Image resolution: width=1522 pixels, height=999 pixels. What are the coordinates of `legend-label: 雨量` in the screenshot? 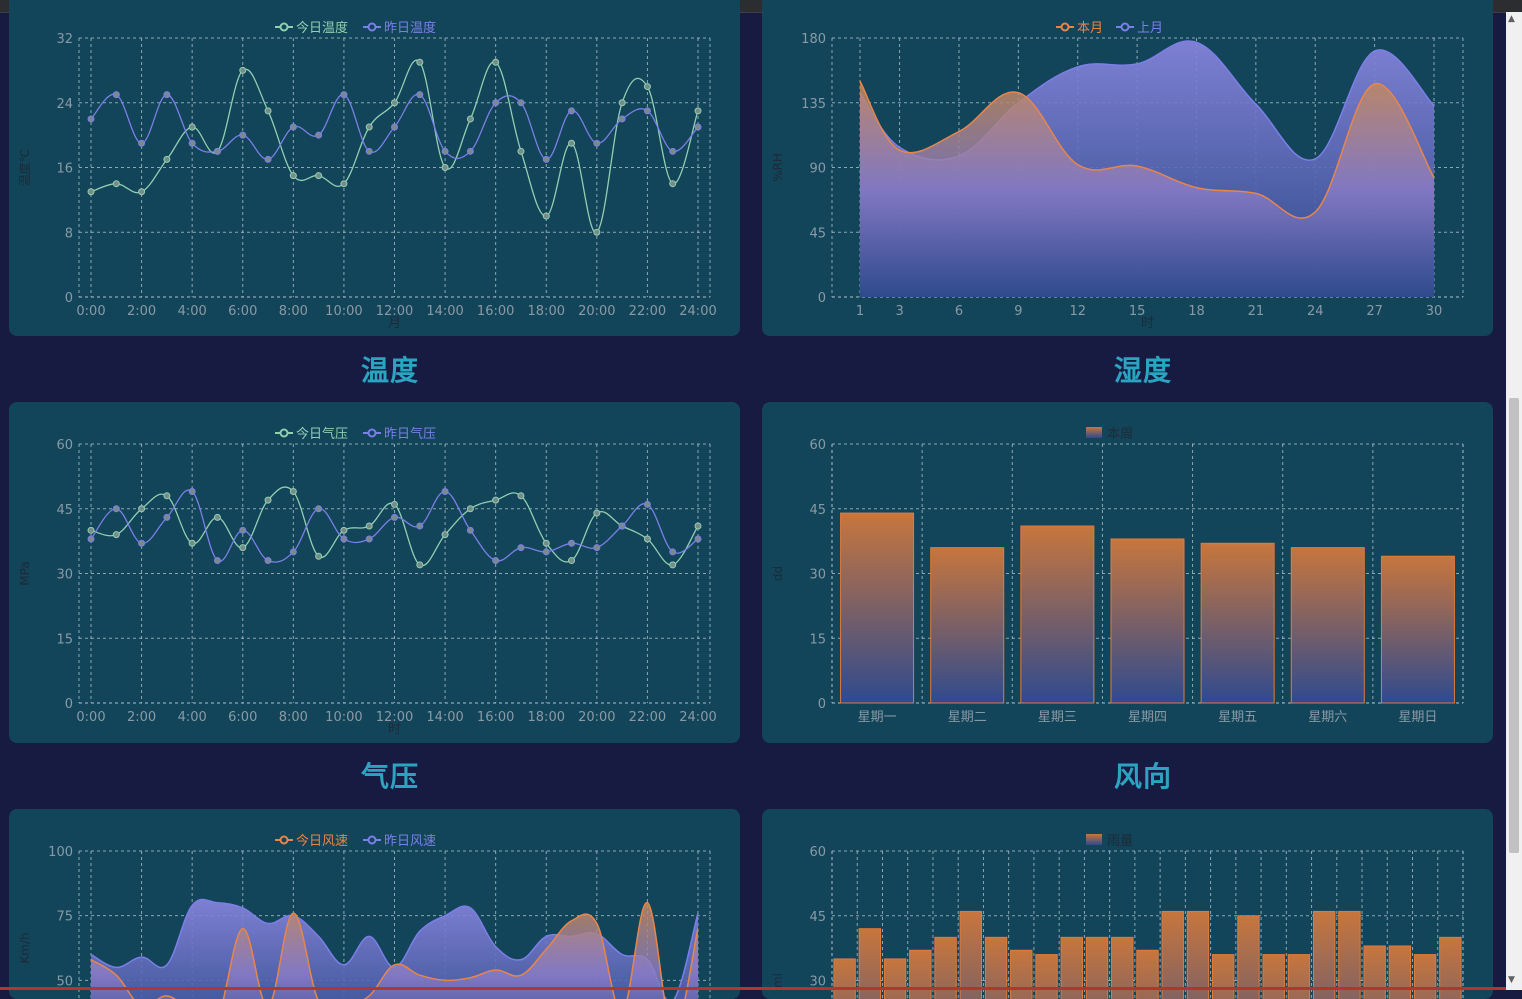 It's located at (1120, 841).